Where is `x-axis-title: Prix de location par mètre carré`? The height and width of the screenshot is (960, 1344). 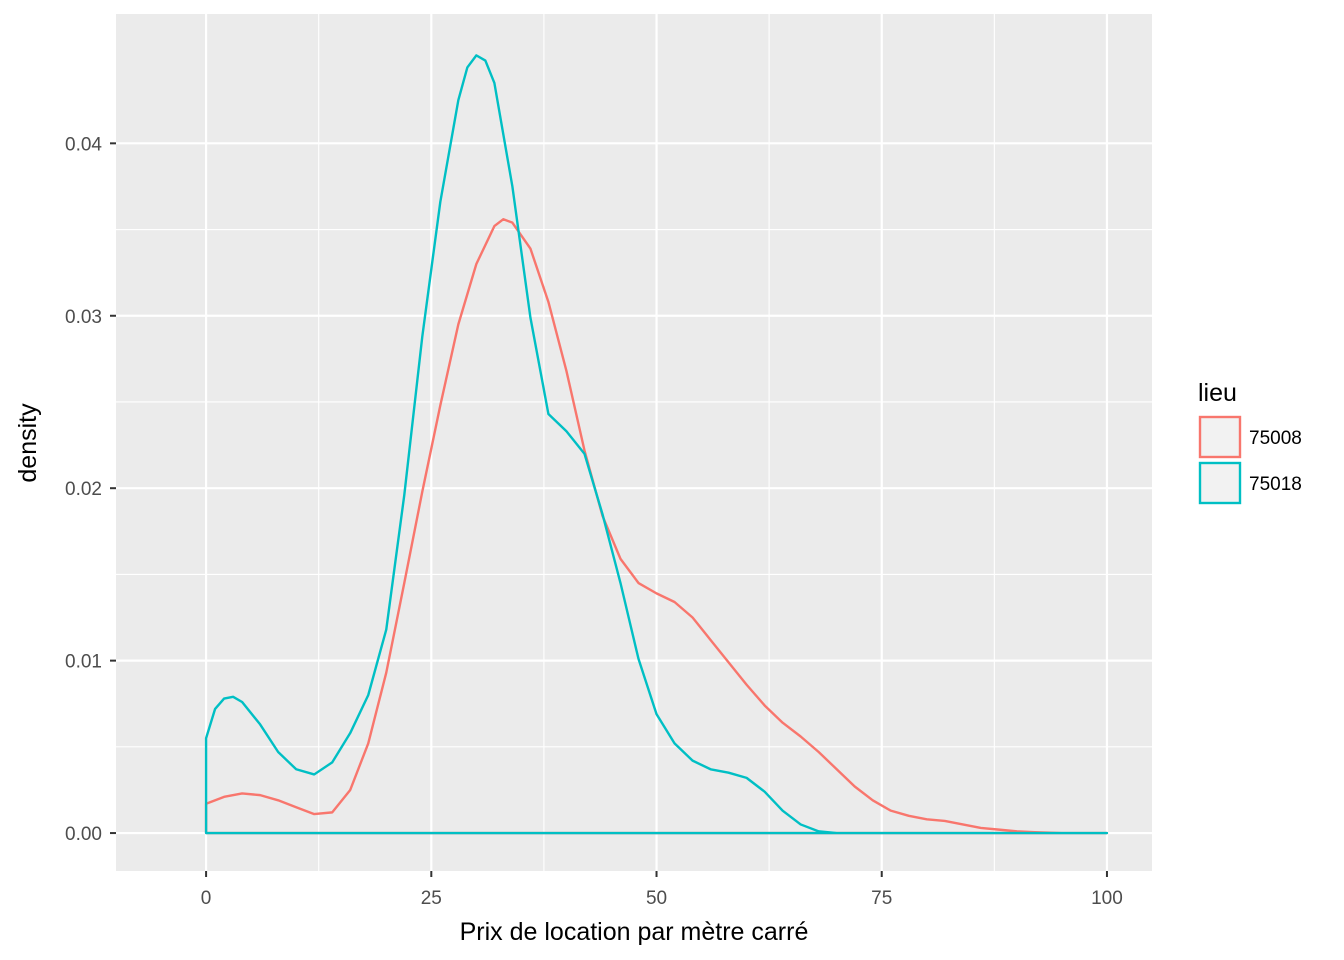
x-axis-title: Prix de location par mètre carré is located at coordinates (634, 932).